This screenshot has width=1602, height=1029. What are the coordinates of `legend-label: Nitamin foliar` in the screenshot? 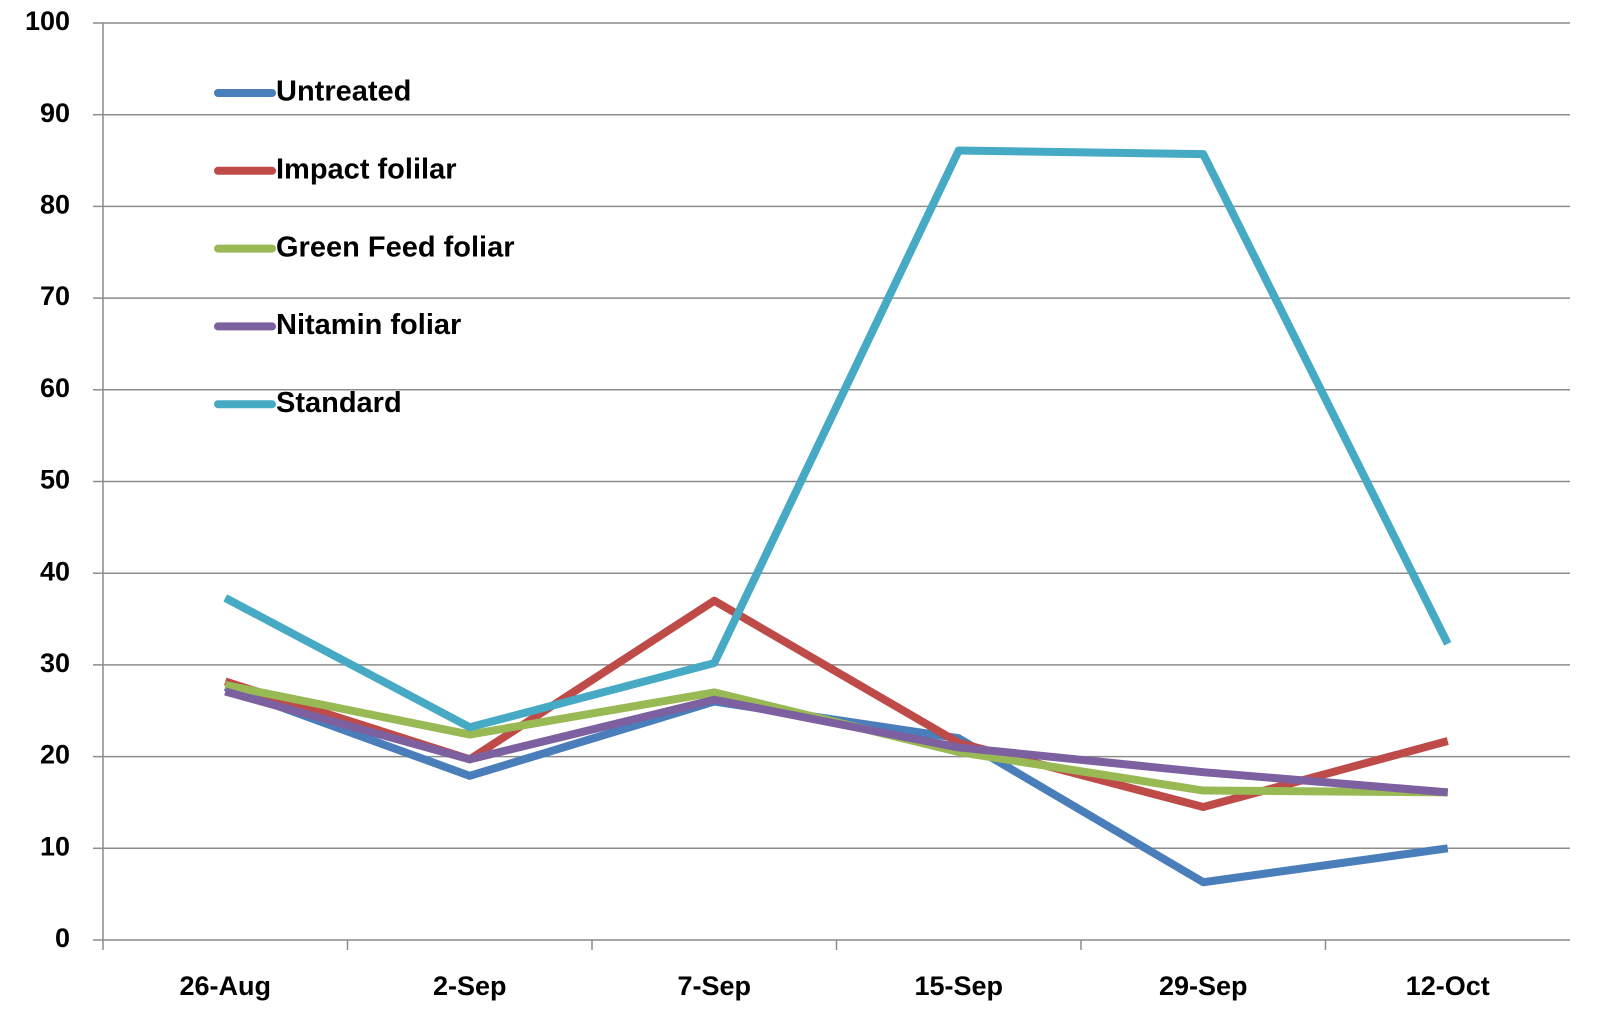 It's located at (368, 325).